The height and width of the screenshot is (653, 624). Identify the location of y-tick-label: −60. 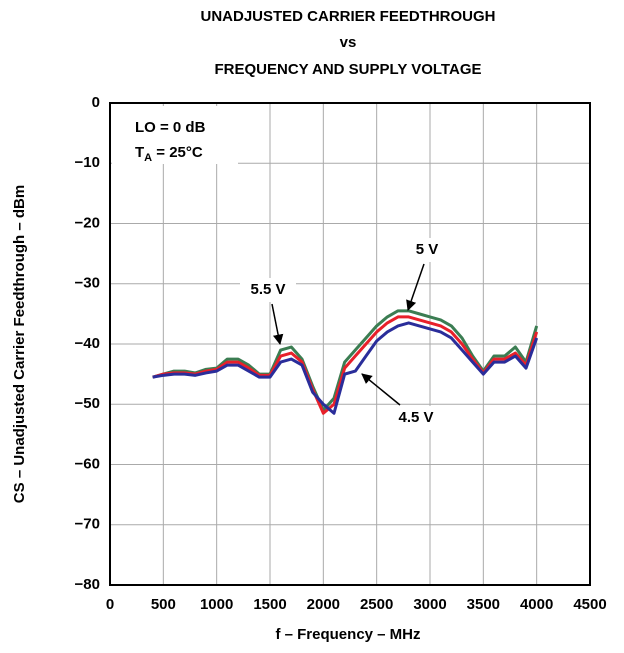
(87, 463).